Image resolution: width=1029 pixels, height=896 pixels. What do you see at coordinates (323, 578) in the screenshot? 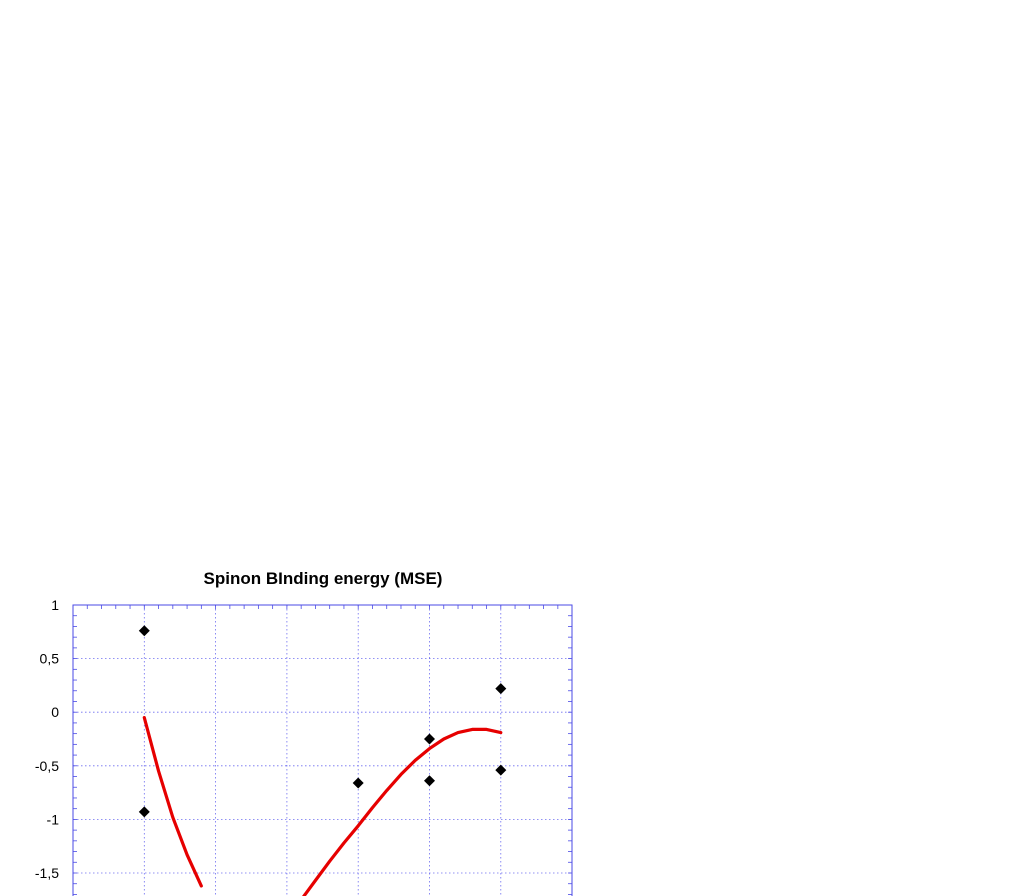
I see `chart-title: Spinon BInding energy (MSE)` at bounding box center [323, 578].